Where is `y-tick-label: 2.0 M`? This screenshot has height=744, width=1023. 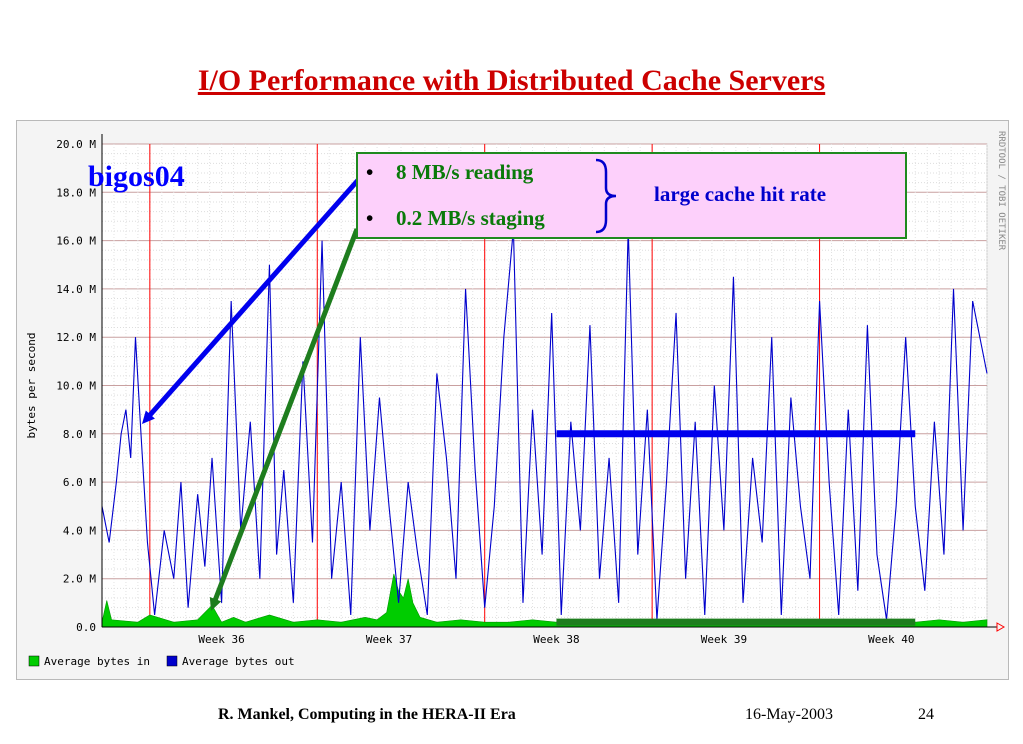
y-tick-label: 2.0 M is located at coordinates (79, 579).